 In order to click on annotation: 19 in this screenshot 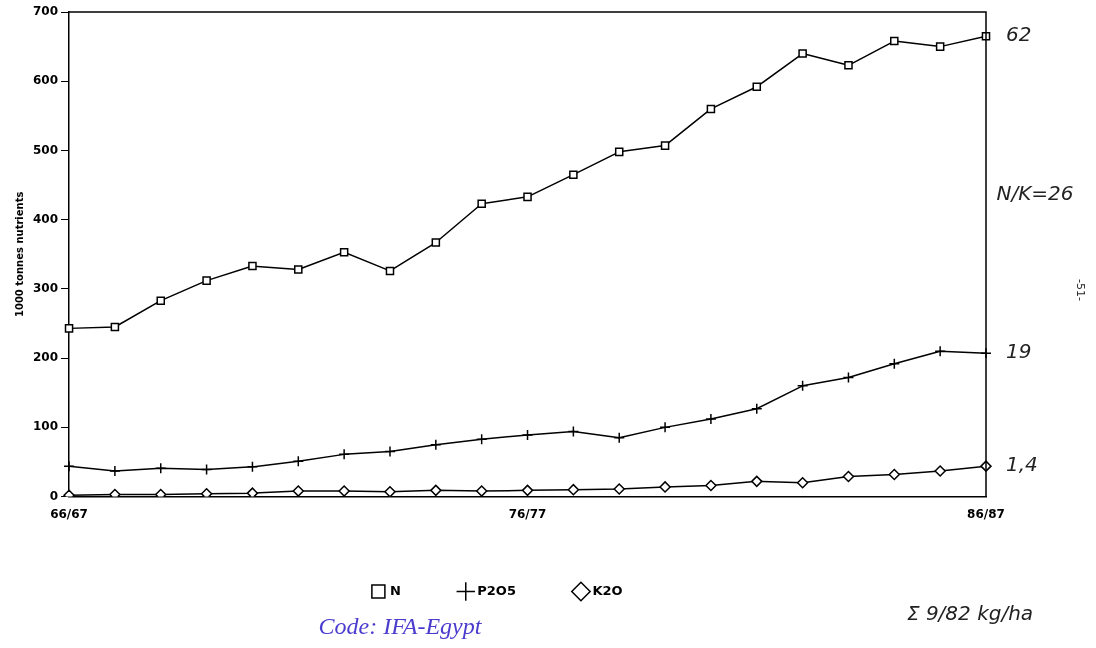, I will do `click(1019, 351)`.